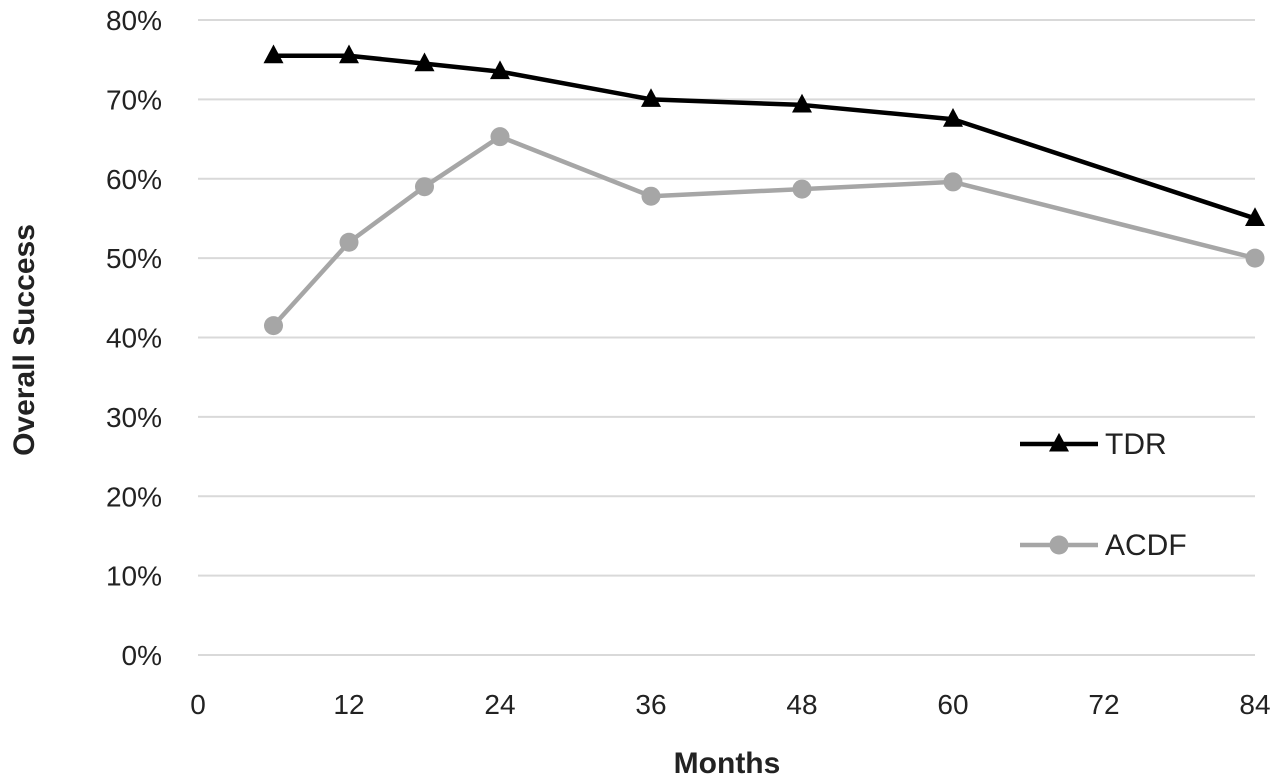 The image size is (1280, 780). Describe the element at coordinates (1103, 495) in the screenshot. I see `legend: TDR ACDF` at that location.